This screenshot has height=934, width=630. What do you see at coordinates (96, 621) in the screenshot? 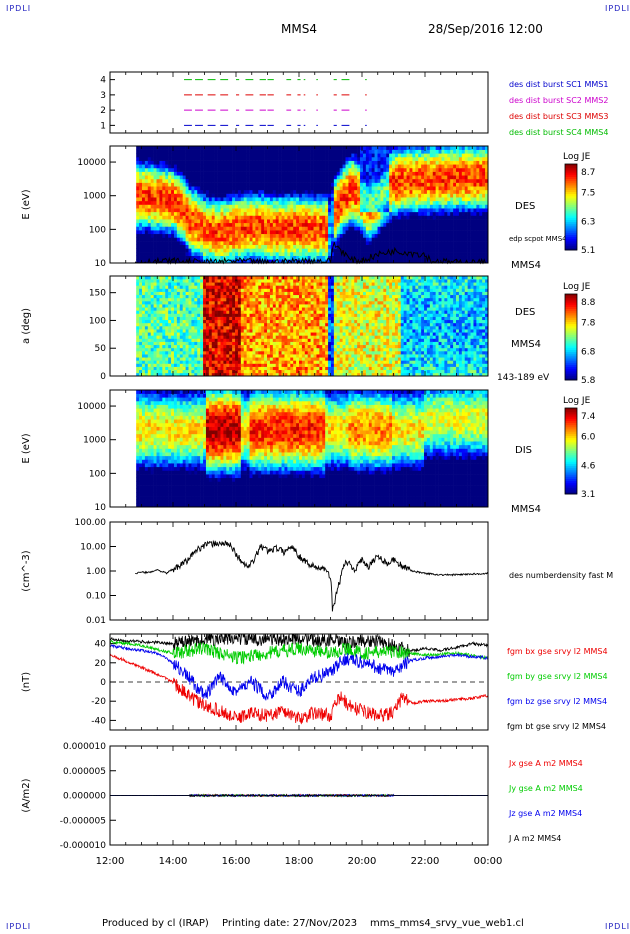
I see `density-ytick-label: 0.01` at bounding box center [96, 621].